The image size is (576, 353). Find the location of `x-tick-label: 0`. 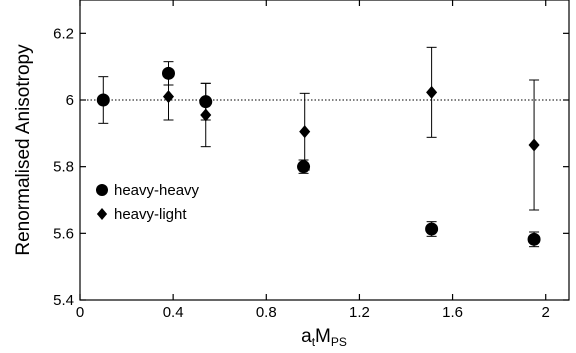

x-tick-label: 0 is located at coordinates (80, 312).